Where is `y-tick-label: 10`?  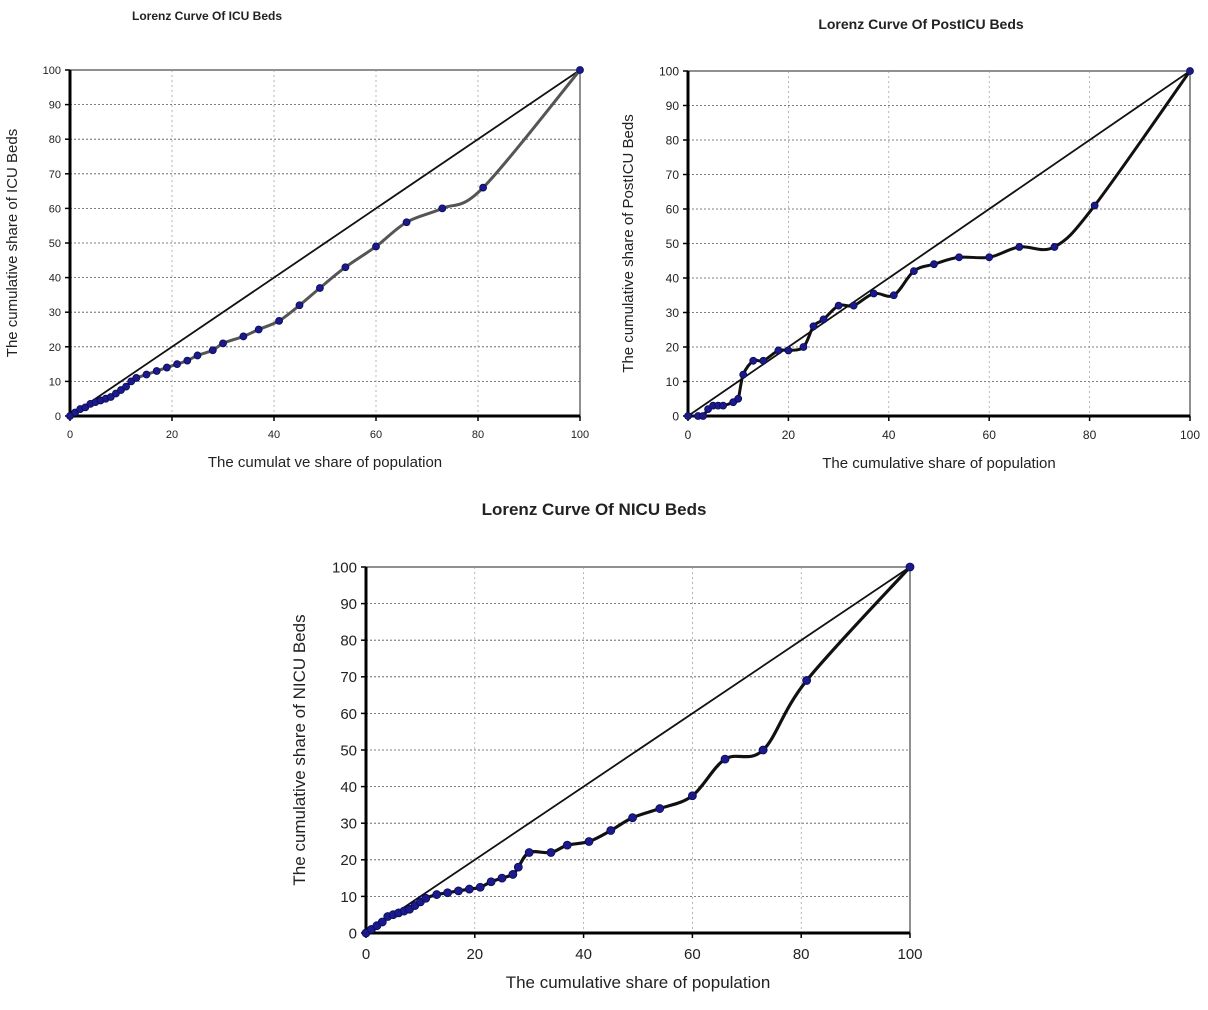
y-tick-label: 10 is located at coordinates (55, 382).